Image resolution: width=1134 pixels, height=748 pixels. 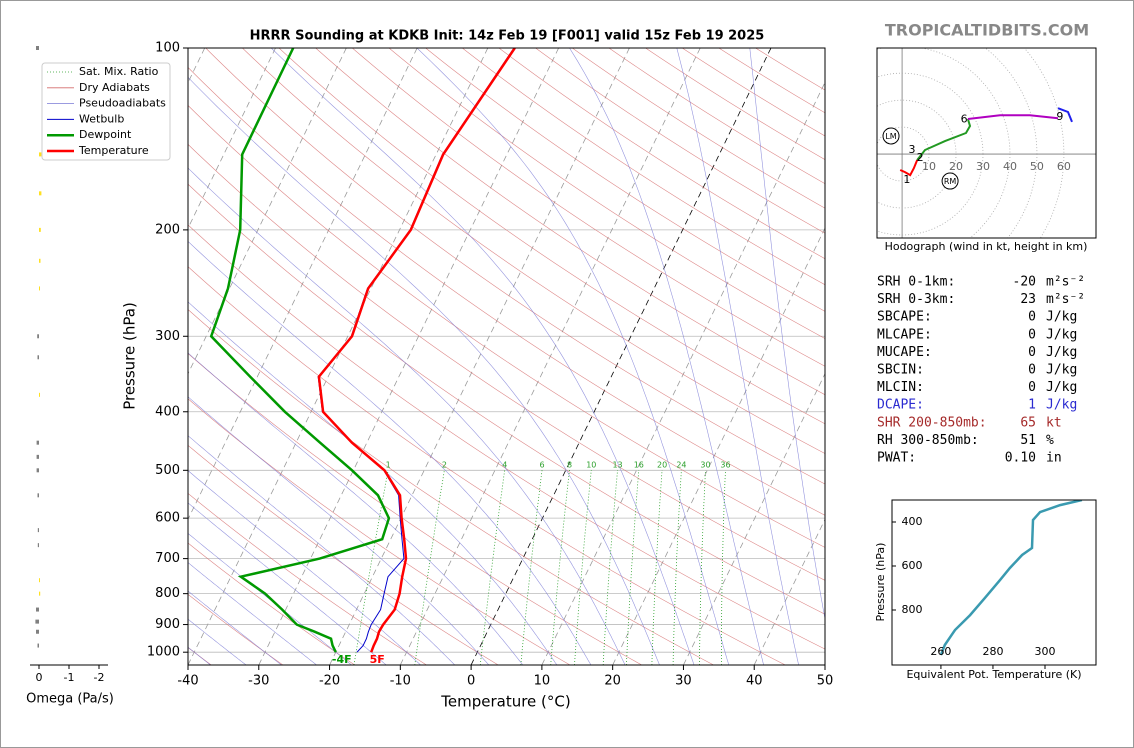 I want to click on hodograph-plot, so click(x=986, y=143).